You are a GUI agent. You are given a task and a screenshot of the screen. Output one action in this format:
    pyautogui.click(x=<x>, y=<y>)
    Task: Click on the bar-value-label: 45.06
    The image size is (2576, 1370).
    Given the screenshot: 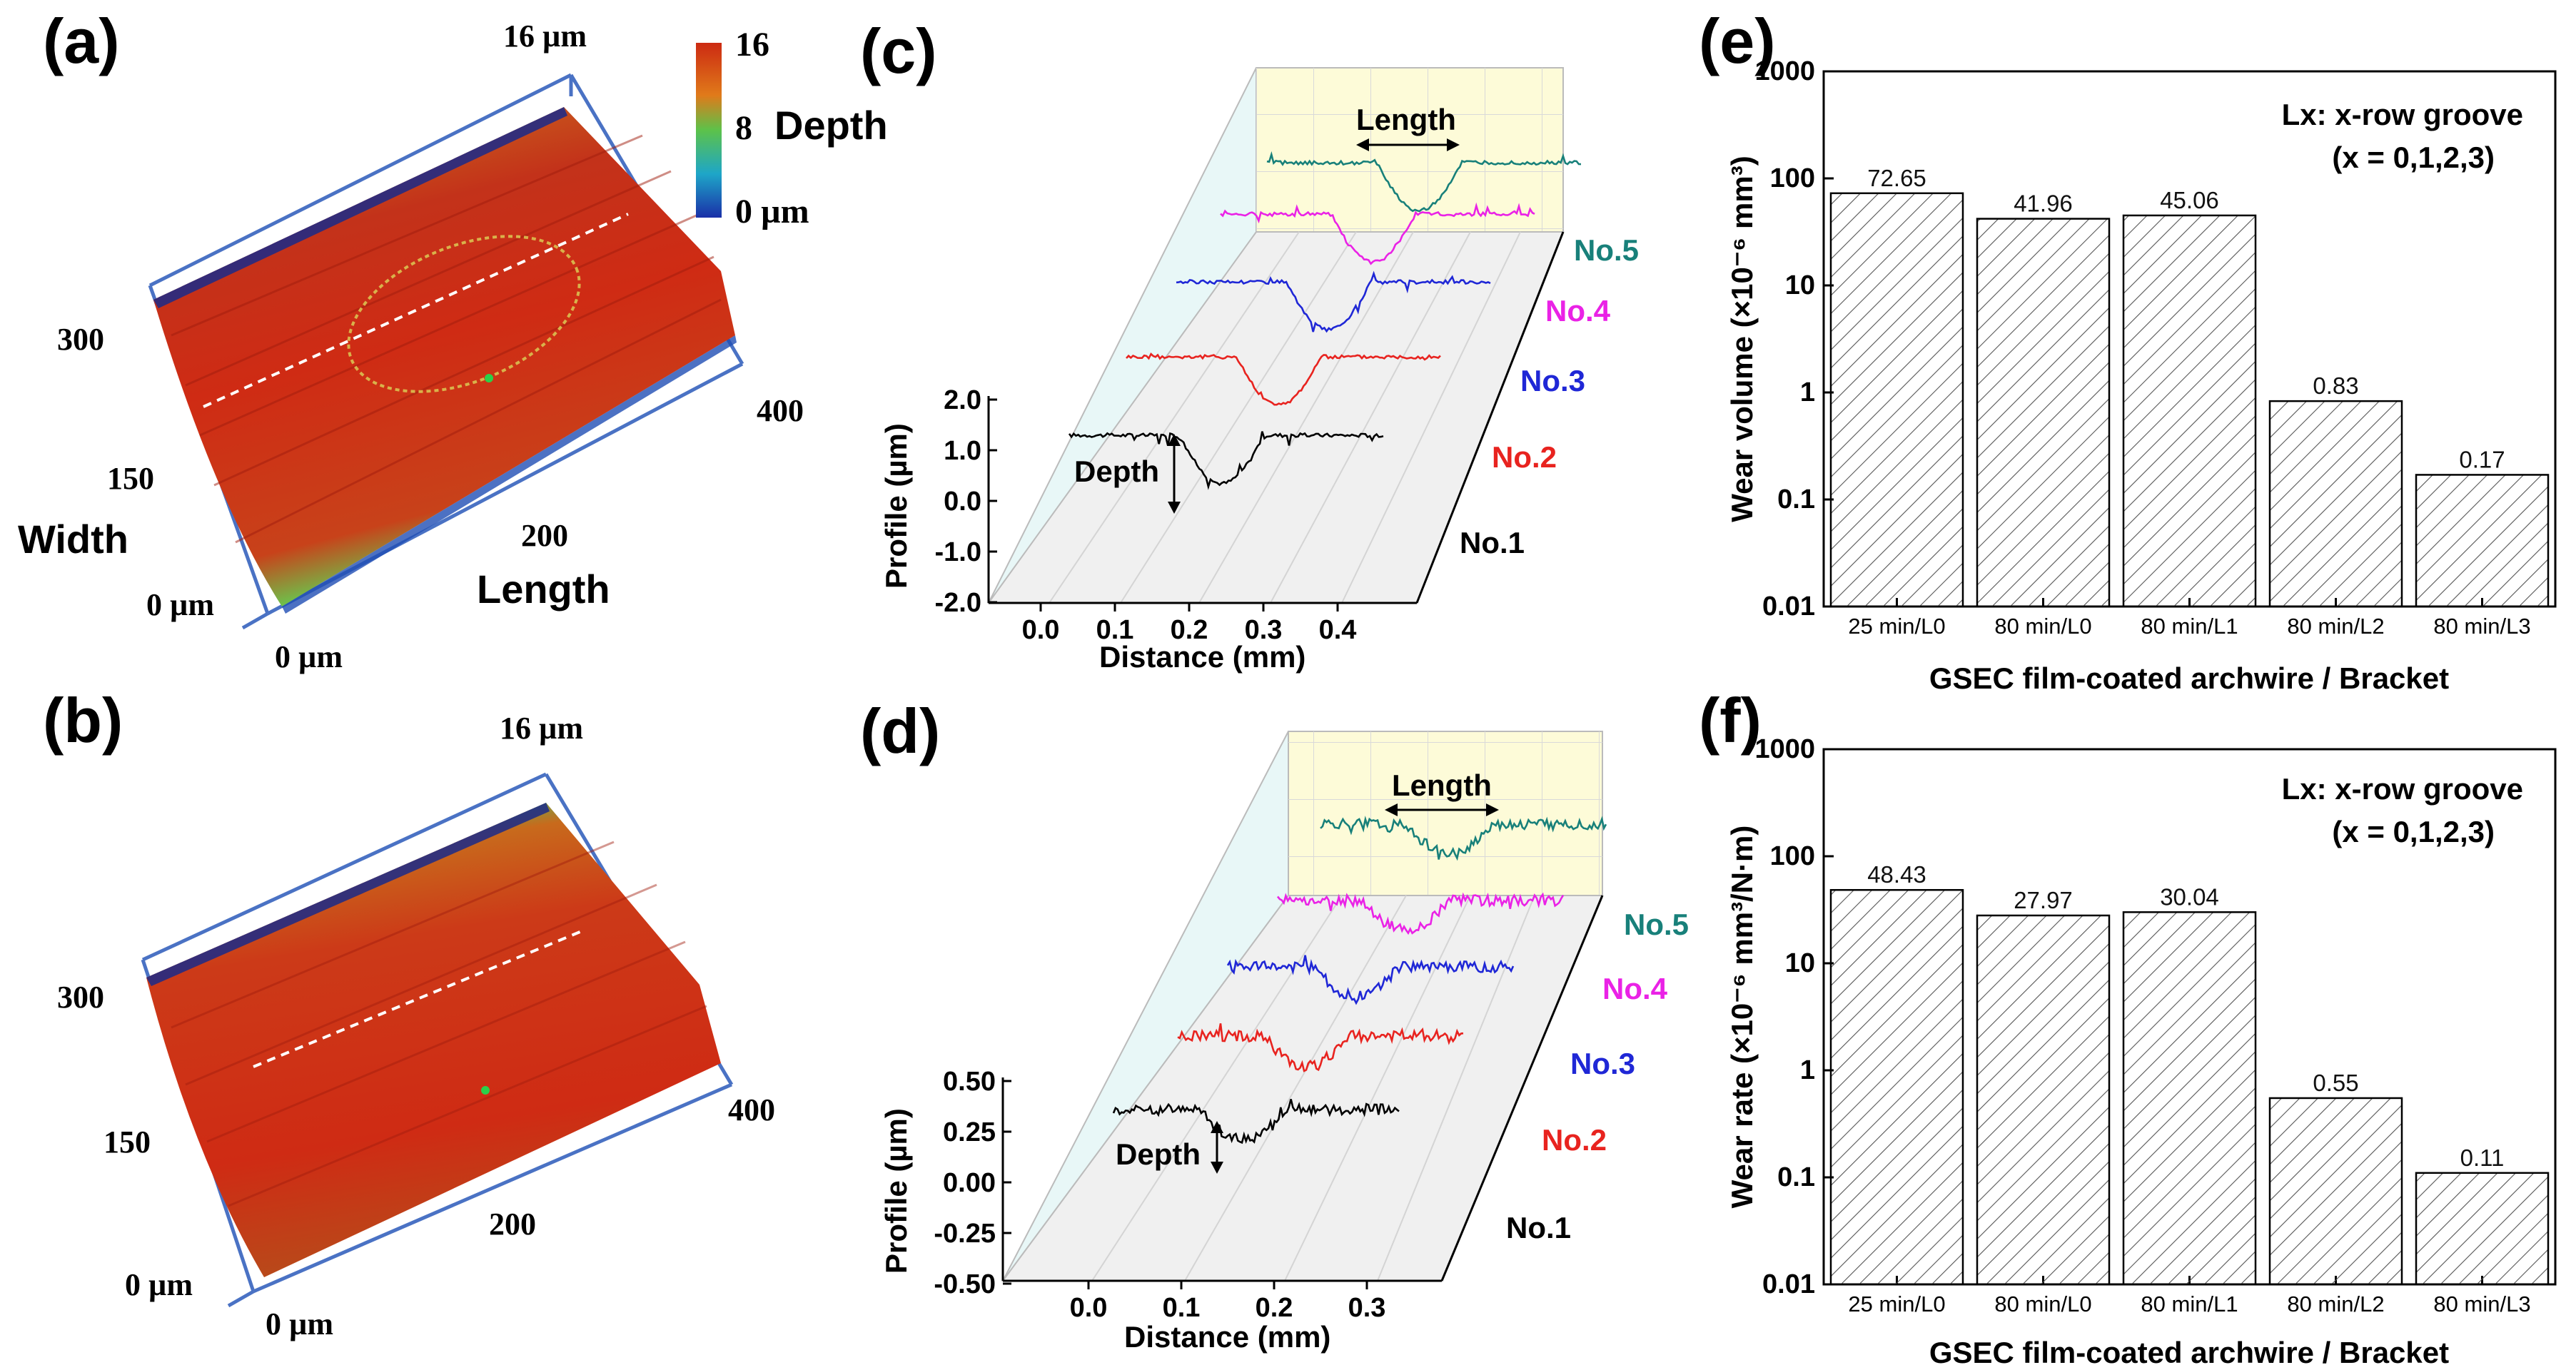 What is the action you would take?
    pyautogui.click(x=2189, y=200)
    